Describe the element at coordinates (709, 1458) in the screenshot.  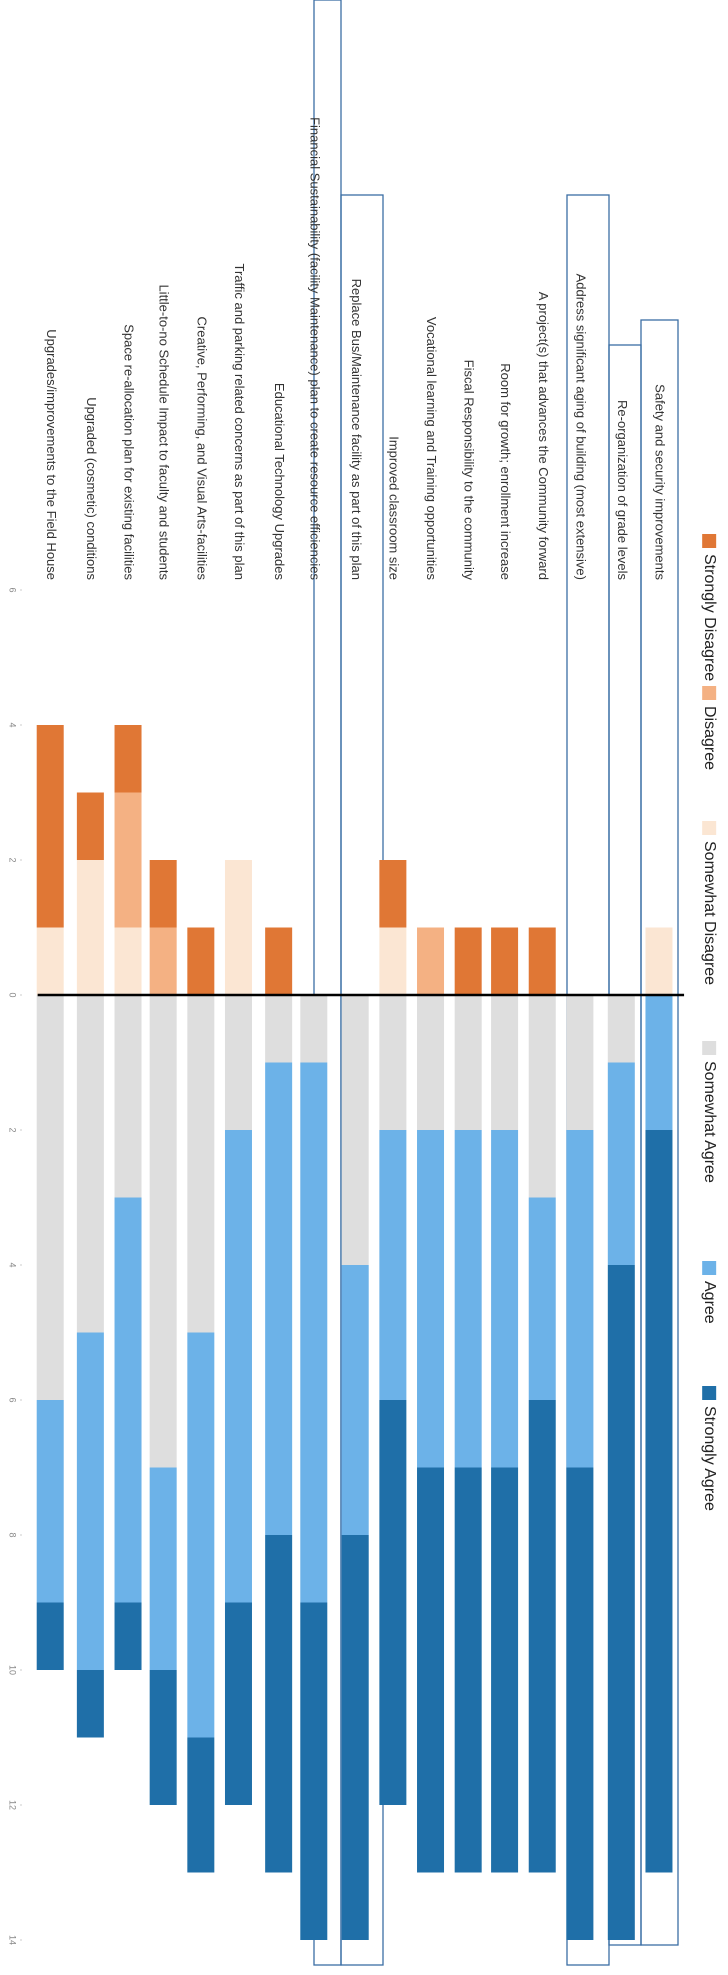
I see `legend-label: Strongly Agree` at that location.